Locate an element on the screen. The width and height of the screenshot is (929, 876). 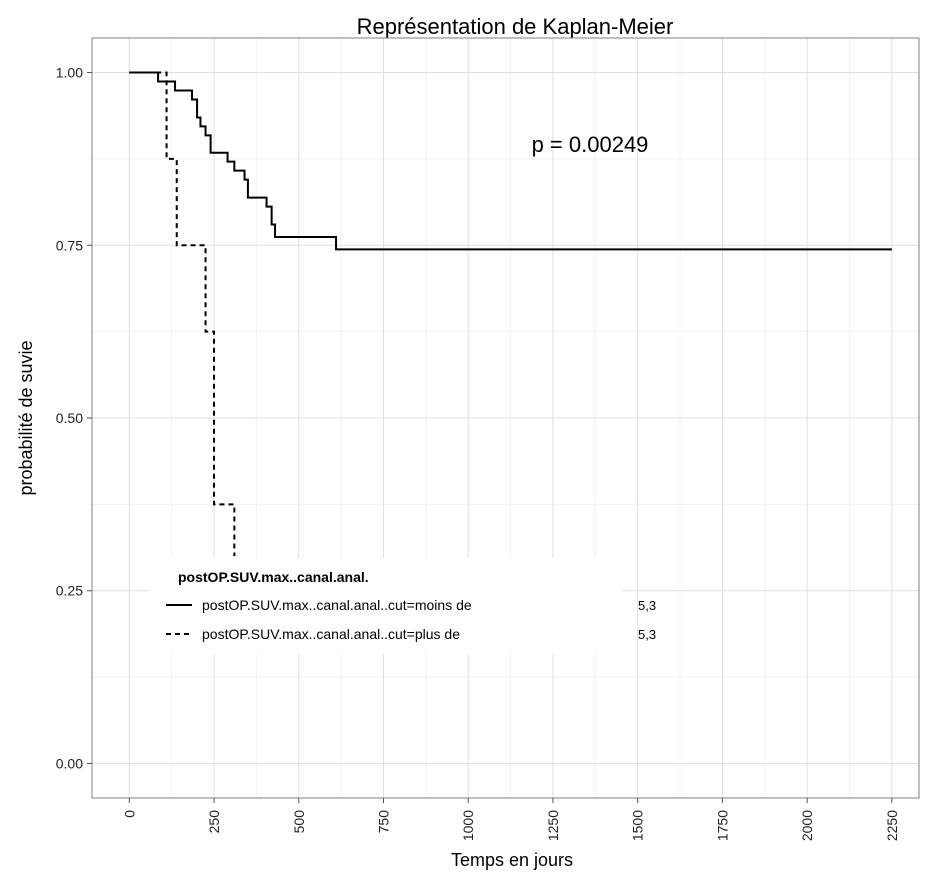
p-value-annotation: p = 0.00249 is located at coordinates (590, 144).